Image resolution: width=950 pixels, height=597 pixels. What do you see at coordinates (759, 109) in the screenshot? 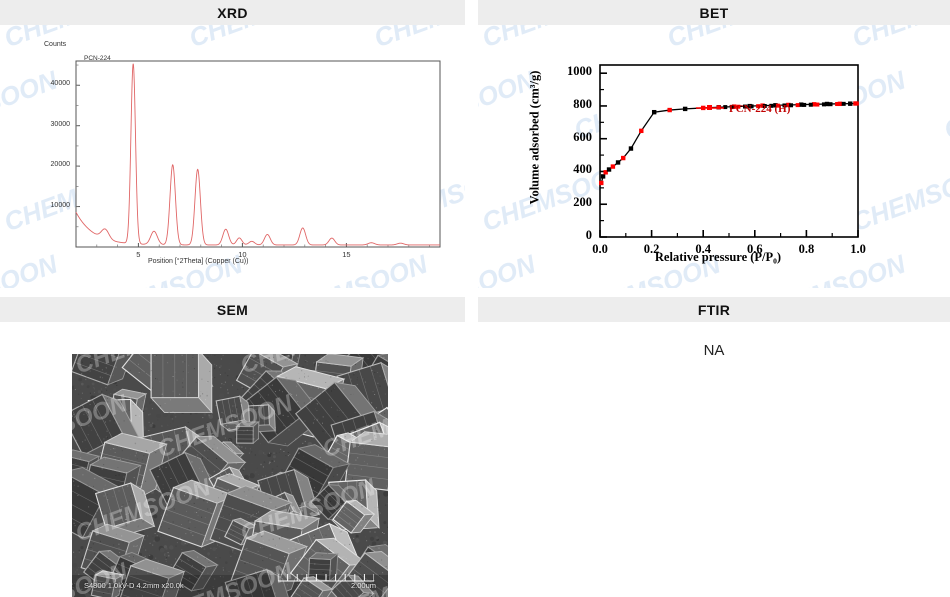
I see `bet-legend-label: PCN-224 (H)` at bounding box center [759, 109].